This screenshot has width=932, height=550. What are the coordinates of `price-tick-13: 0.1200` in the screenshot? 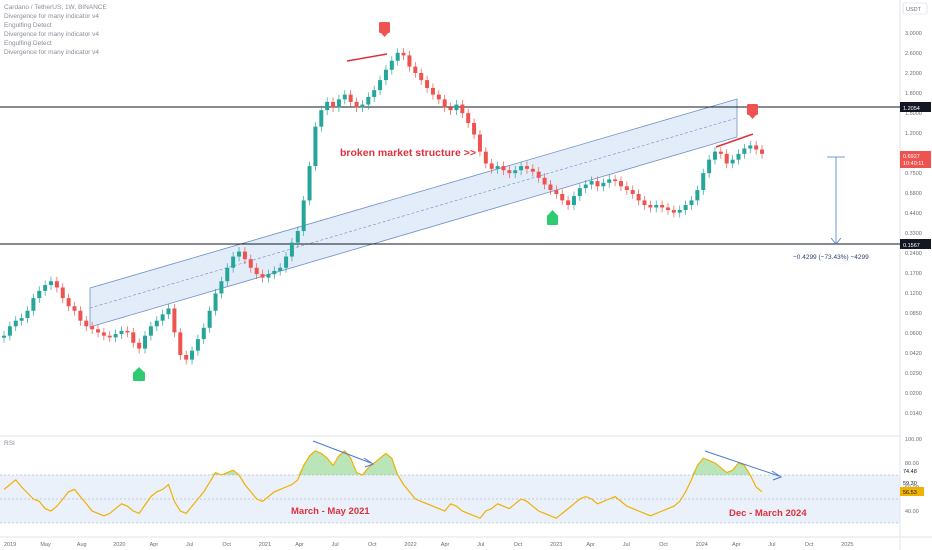 It's located at (913, 294).